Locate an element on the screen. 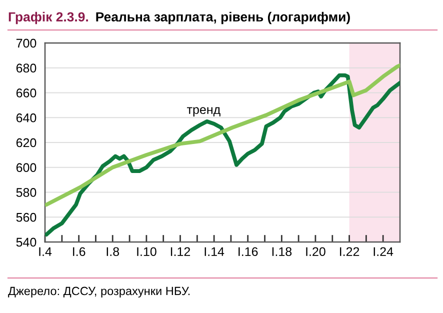  y-tick-label: 640 is located at coordinates (26, 117).